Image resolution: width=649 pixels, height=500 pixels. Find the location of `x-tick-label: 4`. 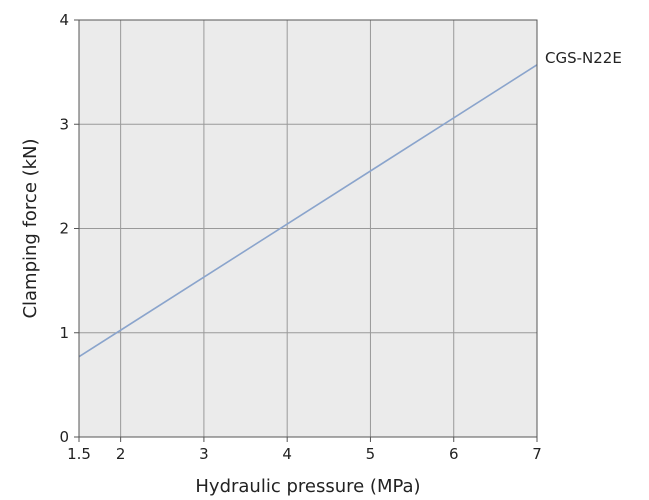

x-tick-label: 4 is located at coordinates (287, 454).